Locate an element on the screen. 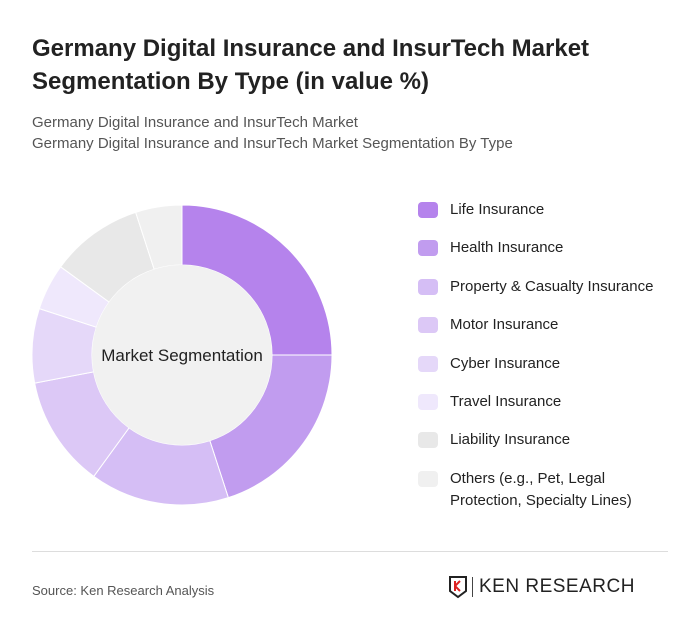 Image resolution: width=700 pixels, height=637 pixels. legend-item: Liability Insurance is located at coordinates (494, 440).